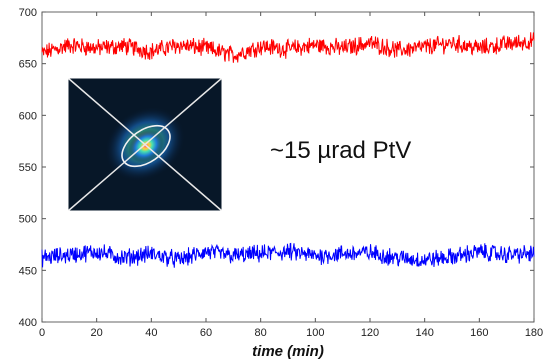  Describe the element at coordinates (28, 220) in the screenshot. I see `y-tick-label: 500` at that location.